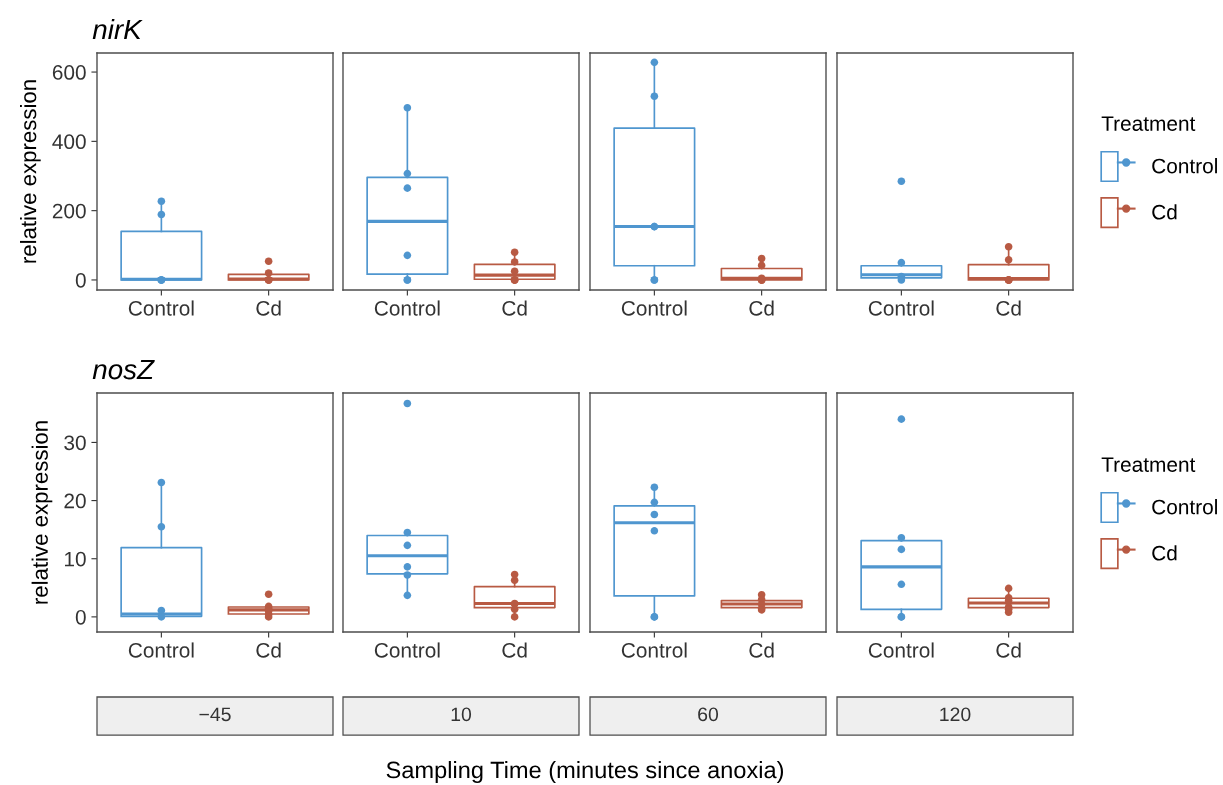  I want to click on y-tick-label: 10, so click(75, 559).